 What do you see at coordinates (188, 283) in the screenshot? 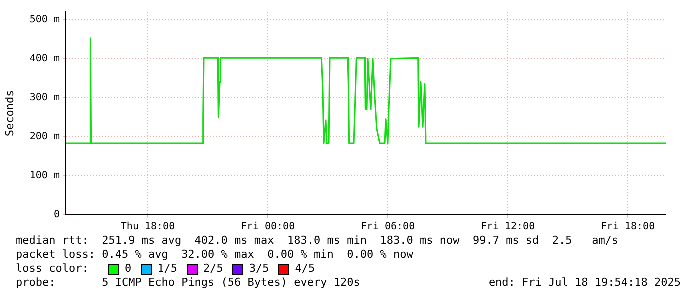
I see `text: probe: 5 ICMP Echo Pings (56 Bytes) every 120s` at bounding box center [188, 283].